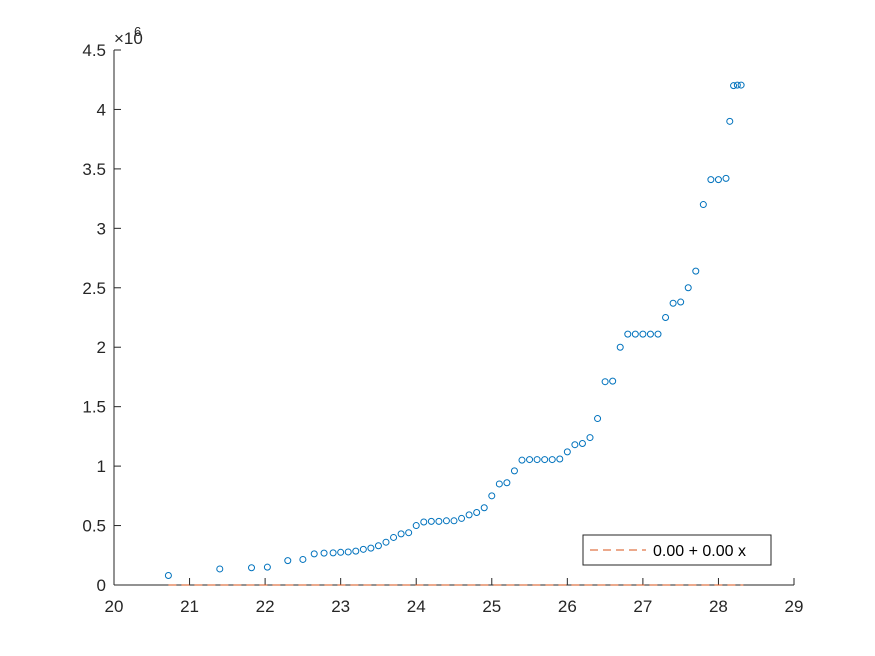  Describe the element at coordinates (189, 606) in the screenshot. I see `x-tick-label: 21` at that location.